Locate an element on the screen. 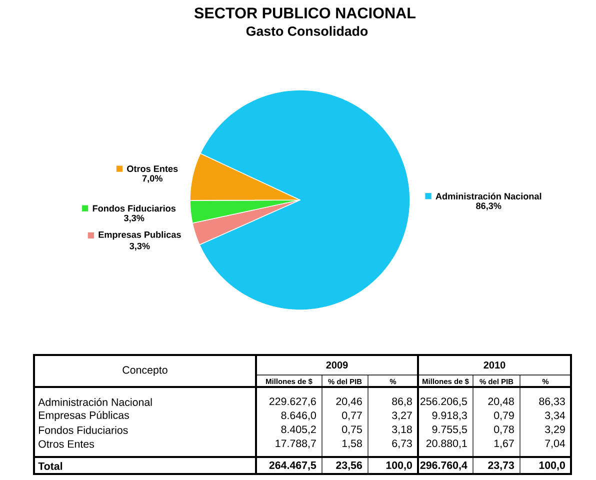 This screenshot has height=480, width=596. data-label: 9.755,5 is located at coordinates (449, 430).